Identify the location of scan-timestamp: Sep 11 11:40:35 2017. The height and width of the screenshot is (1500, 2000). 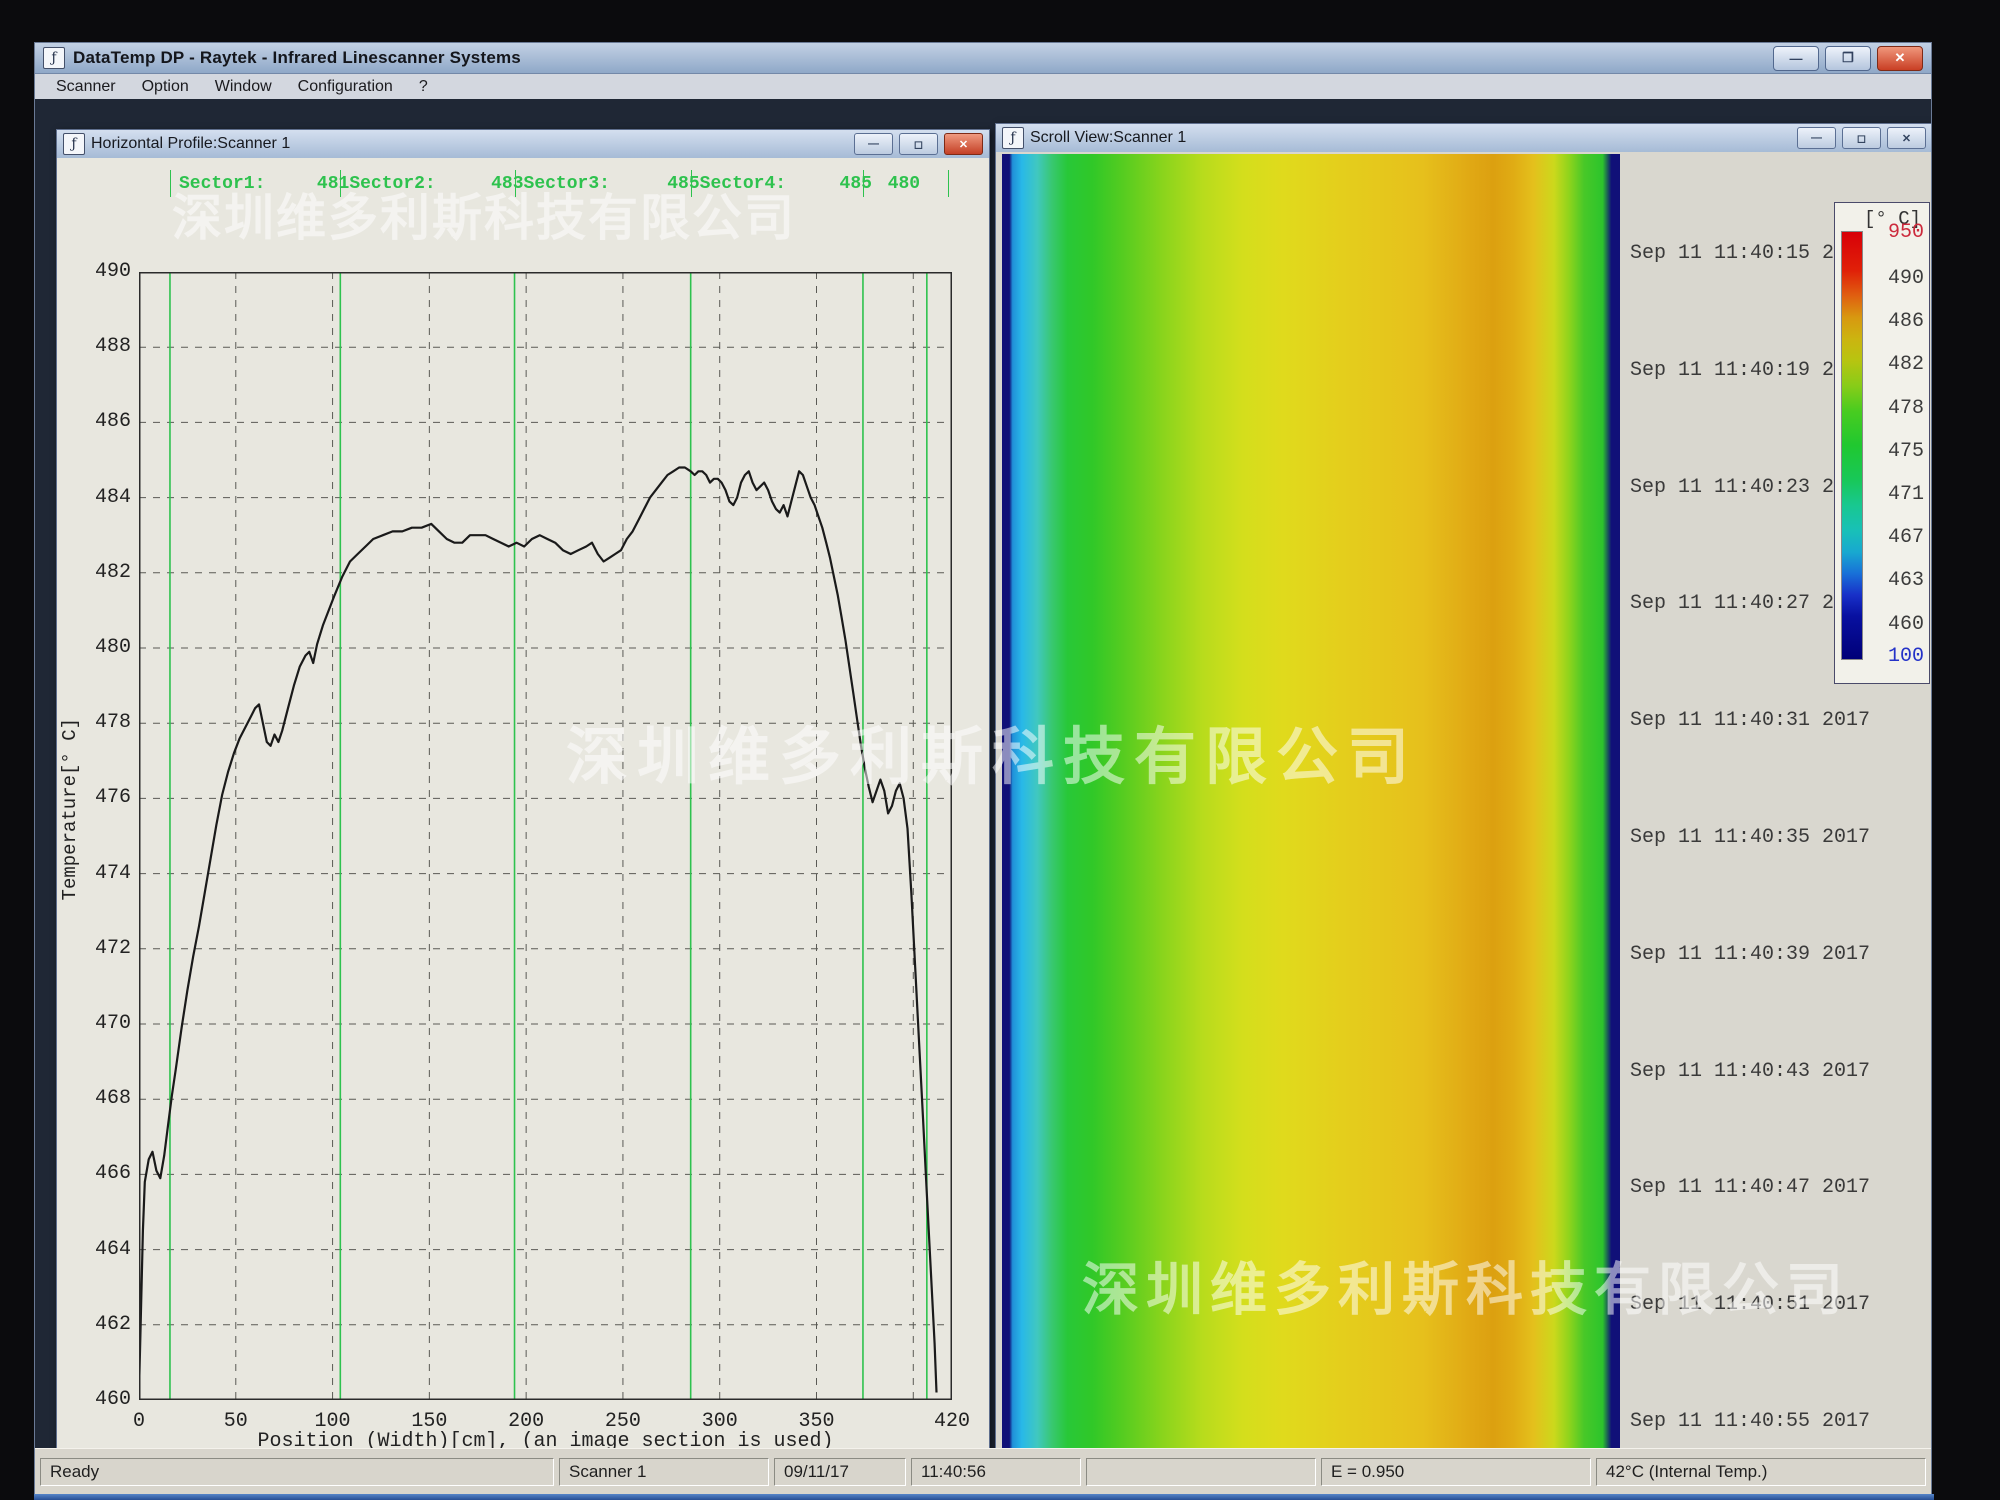
(1750, 837).